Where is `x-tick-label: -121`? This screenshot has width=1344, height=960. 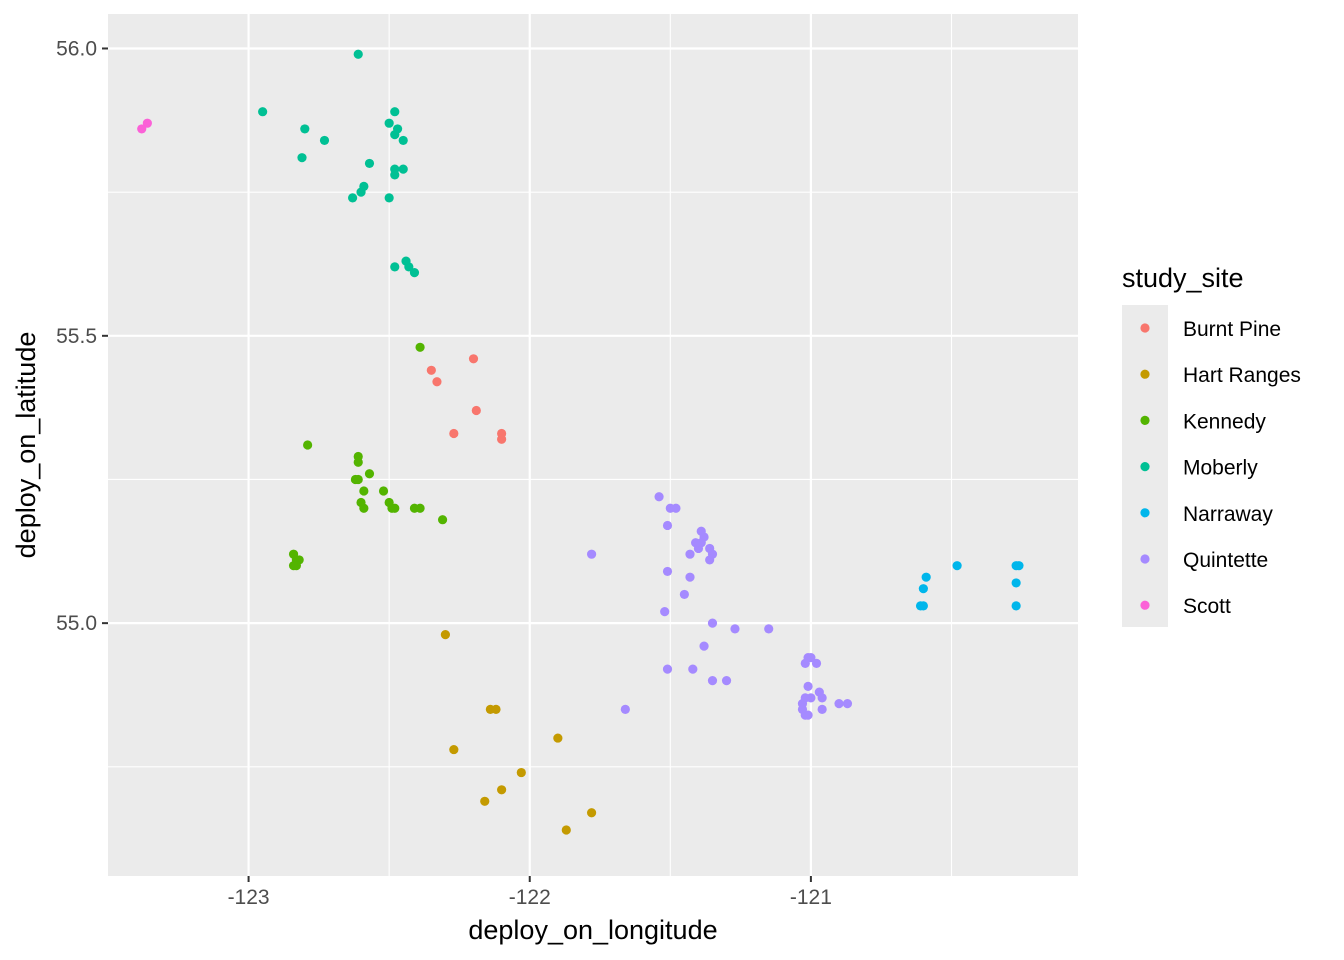 x-tick-label: -121 is located at coordinates (811, 897).